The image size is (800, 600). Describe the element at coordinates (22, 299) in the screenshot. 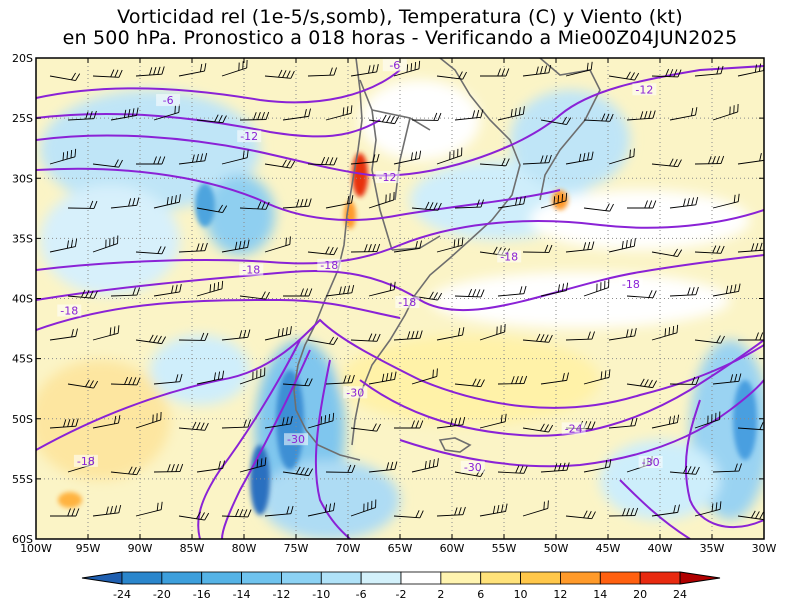

I see `y-tick-label: 40S` at that location.